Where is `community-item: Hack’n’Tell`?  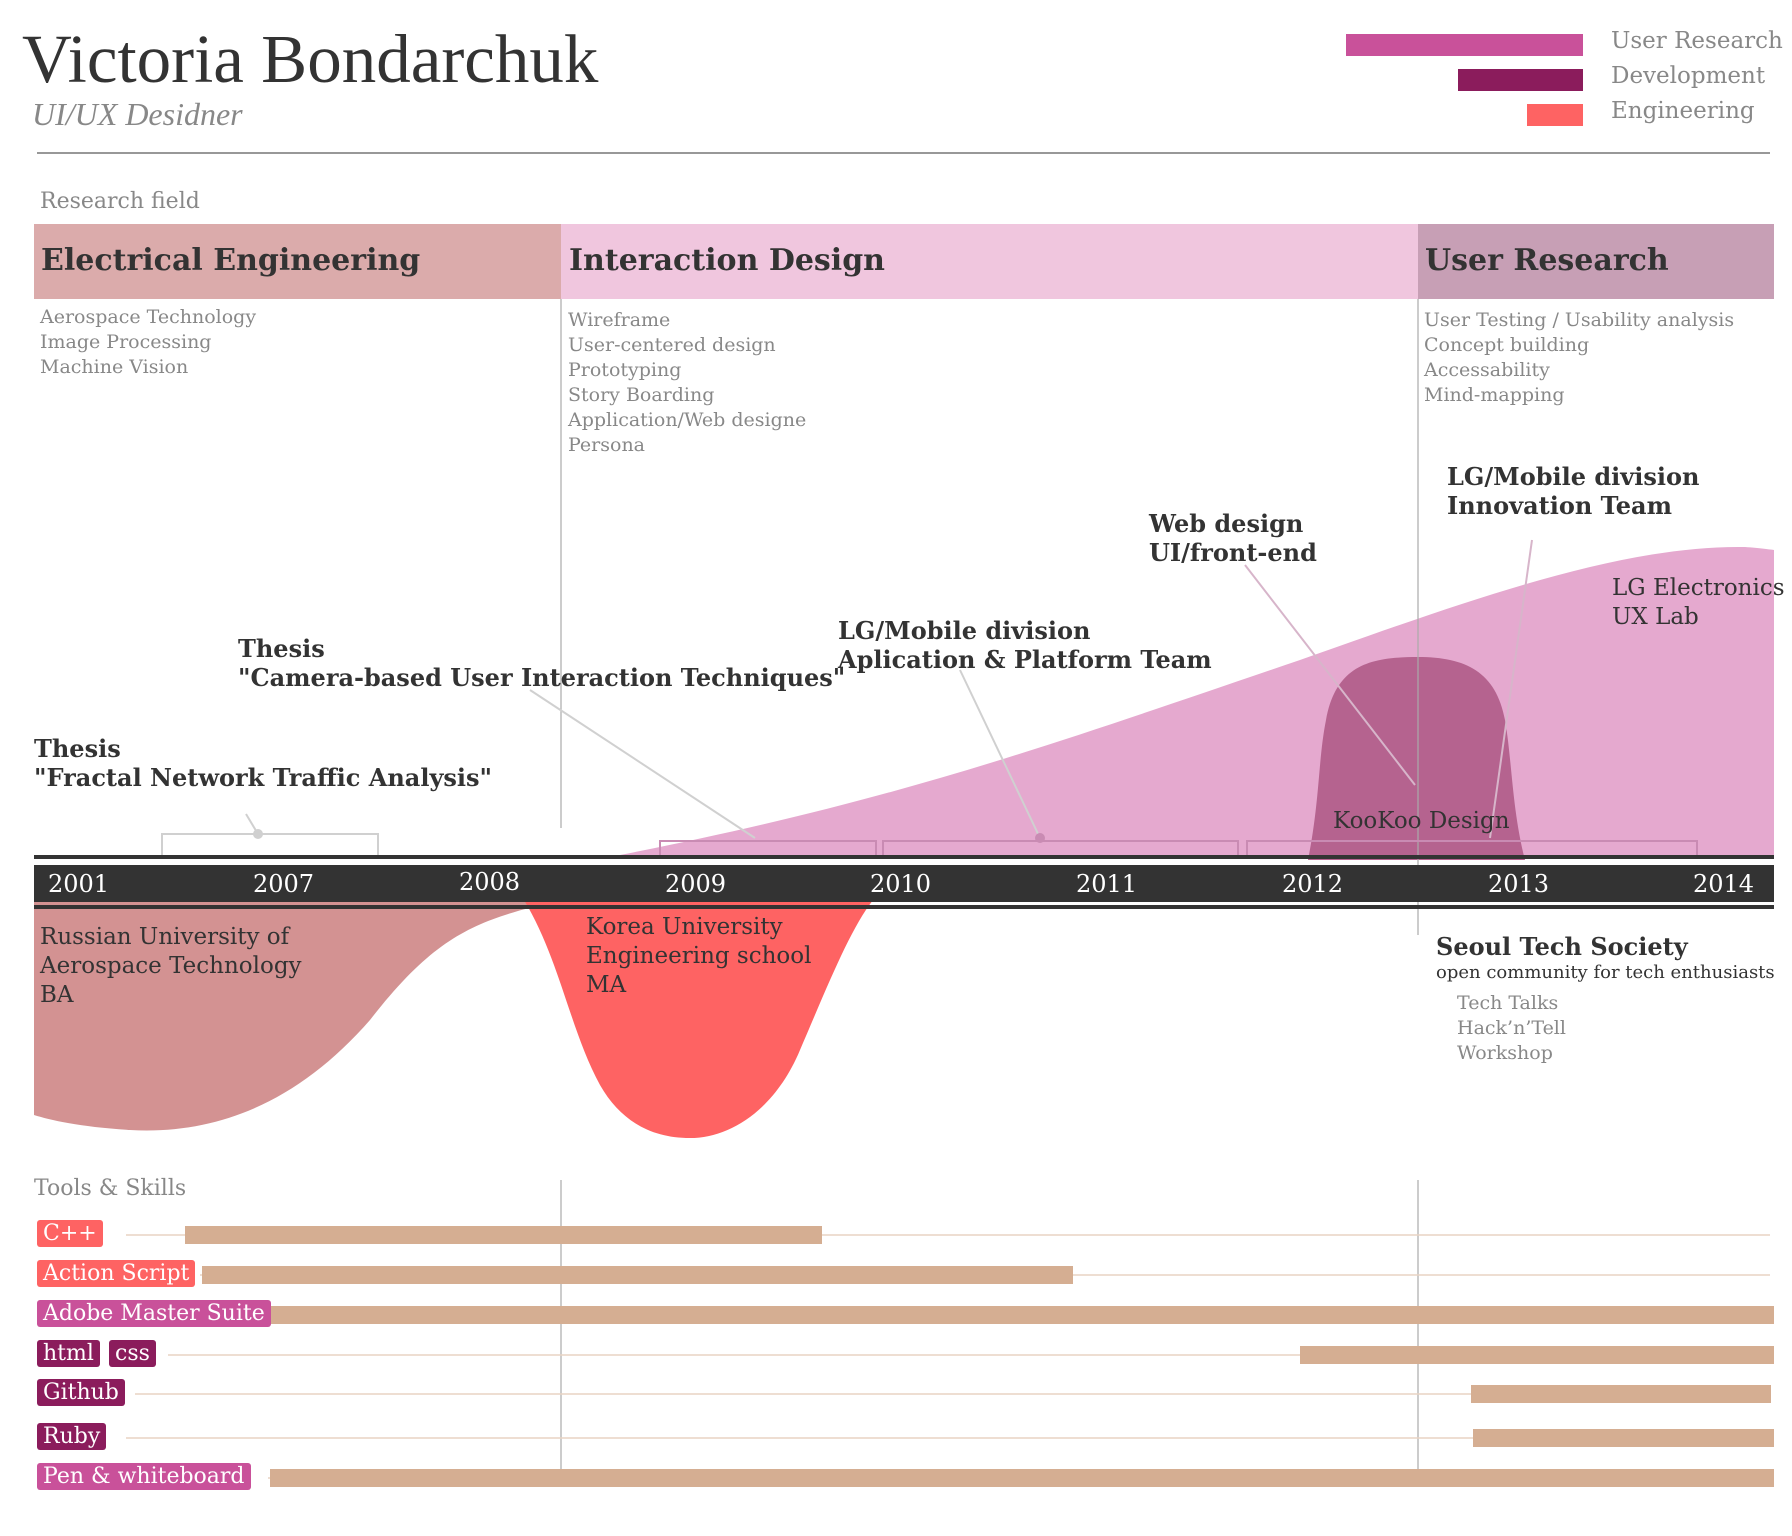
community-item: Hack’n’Tell is located at coordinates (1511, 1028).